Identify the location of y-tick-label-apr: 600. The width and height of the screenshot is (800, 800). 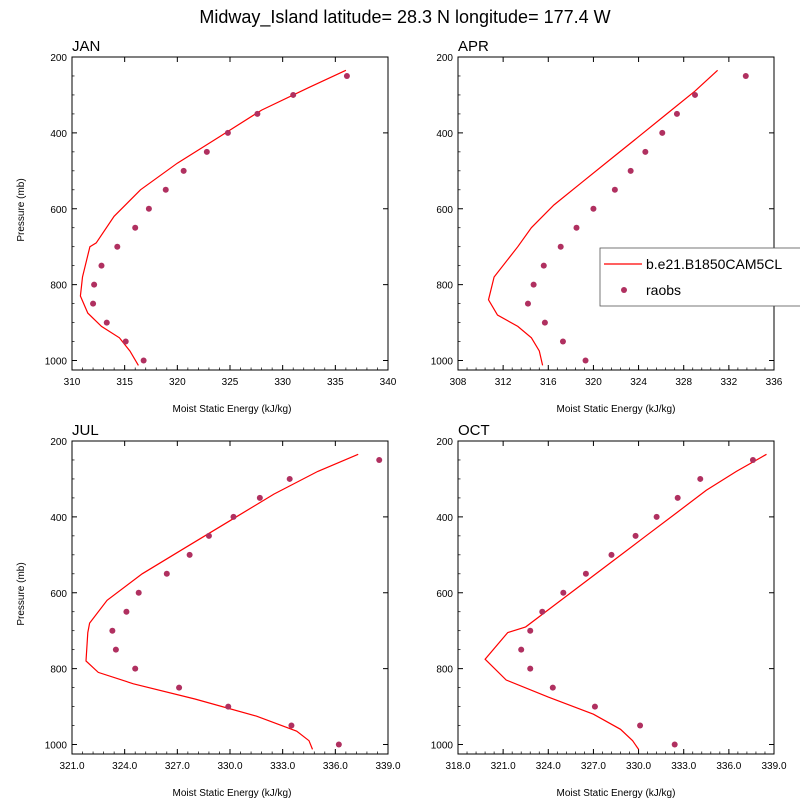
(444, 210).